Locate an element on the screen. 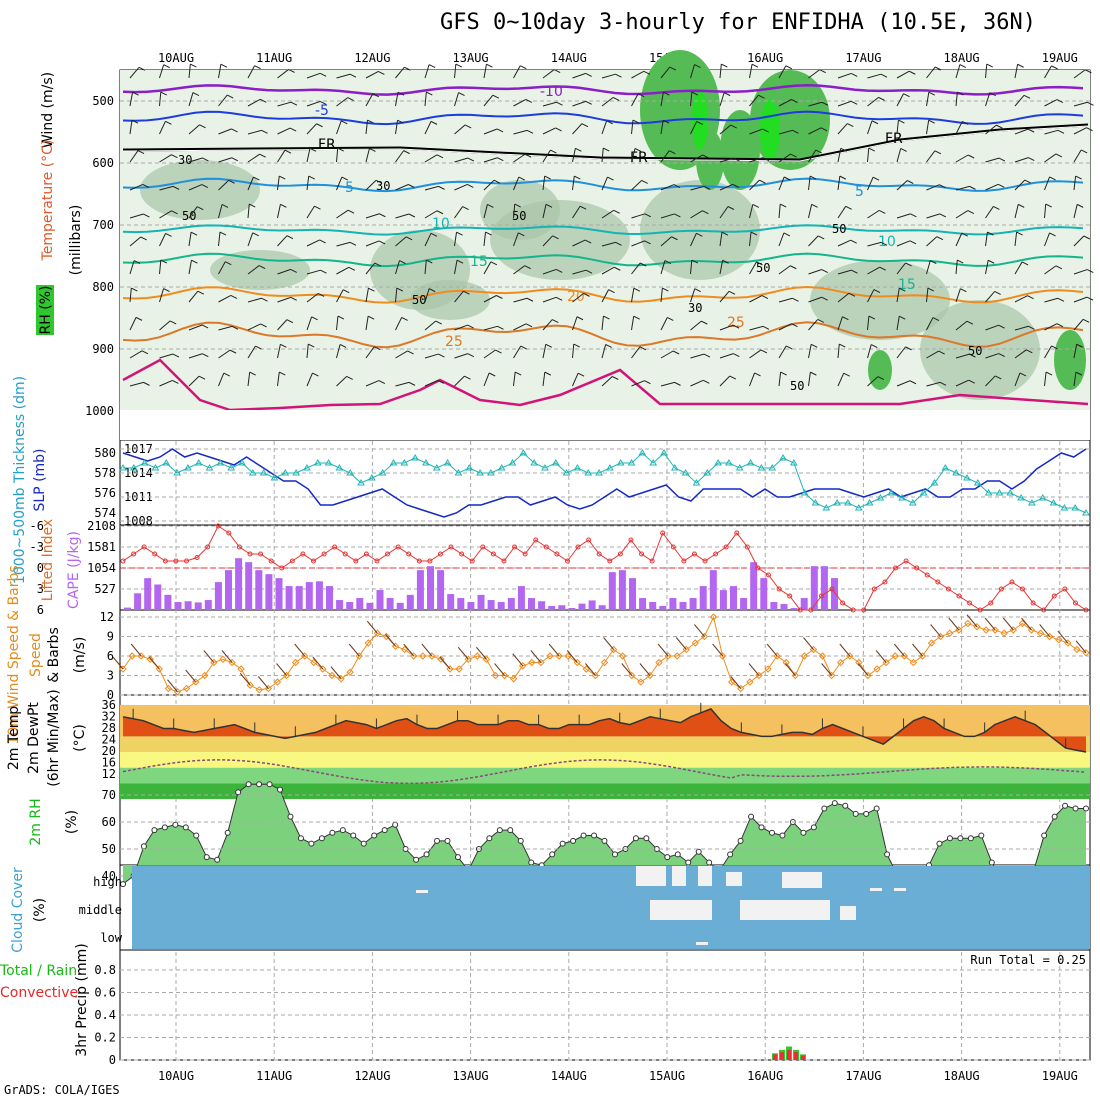  rh-contour-area is located at coordinates (200, 190).